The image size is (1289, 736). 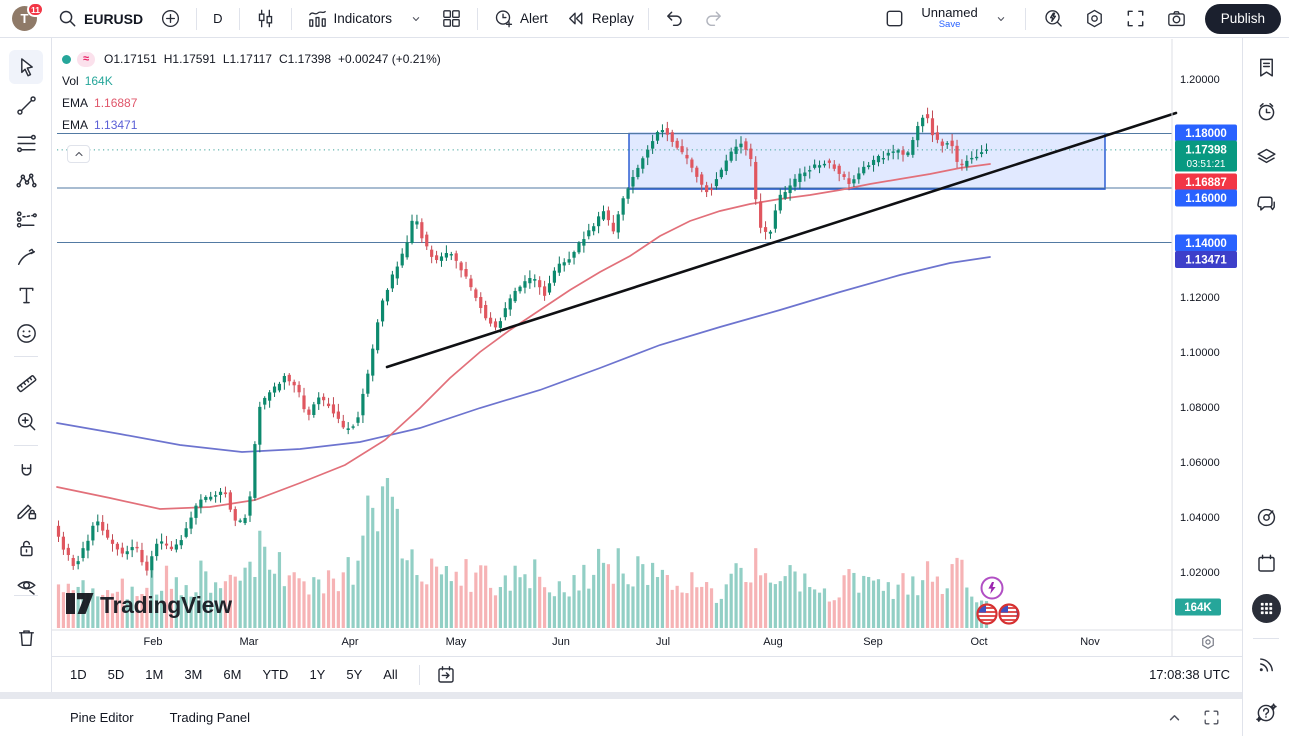 I want to click on replay-button: Replay, so click(x=599, y=18).